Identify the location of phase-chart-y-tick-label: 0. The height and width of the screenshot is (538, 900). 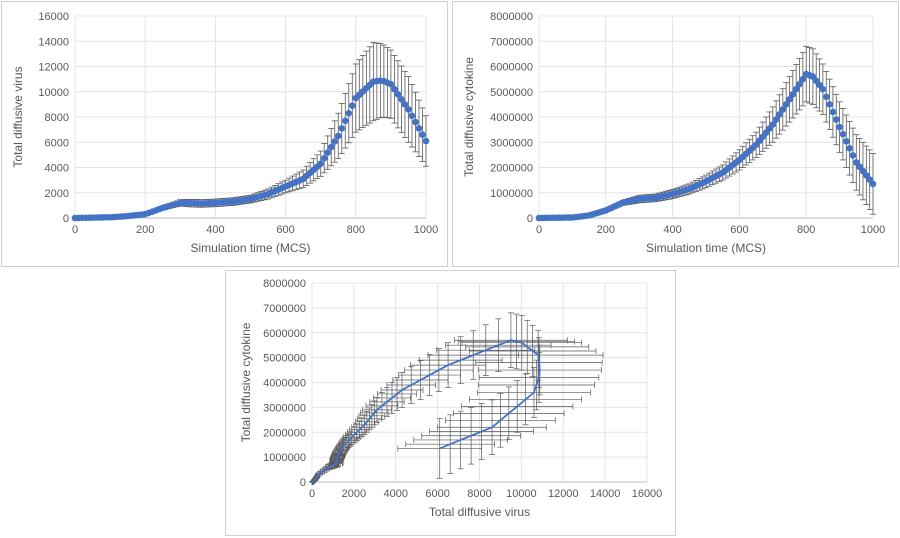
(303, 483).